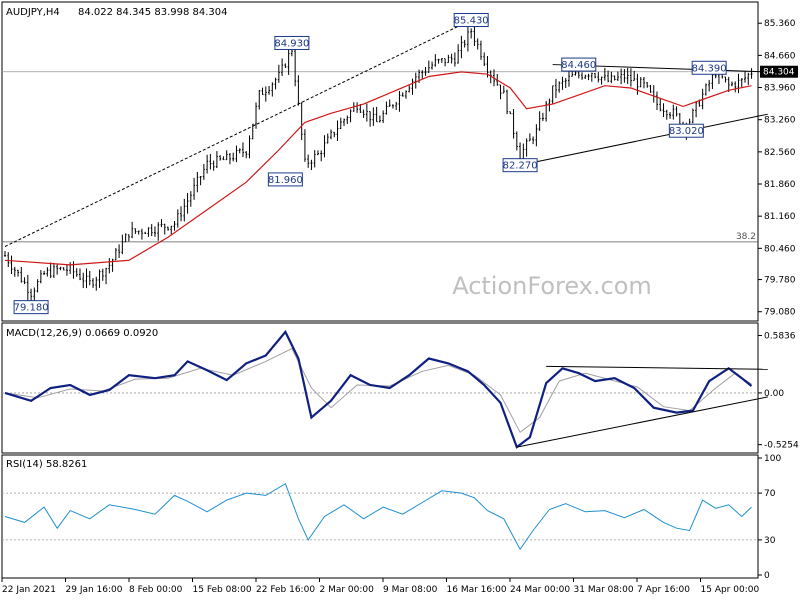 Image resolution: width=800 pixels, height=604 pixels. What do you see at coordinates (780, 153) in the screenshot?
I see `price-tick-label: 82.560` at bounding box center [780, 153].